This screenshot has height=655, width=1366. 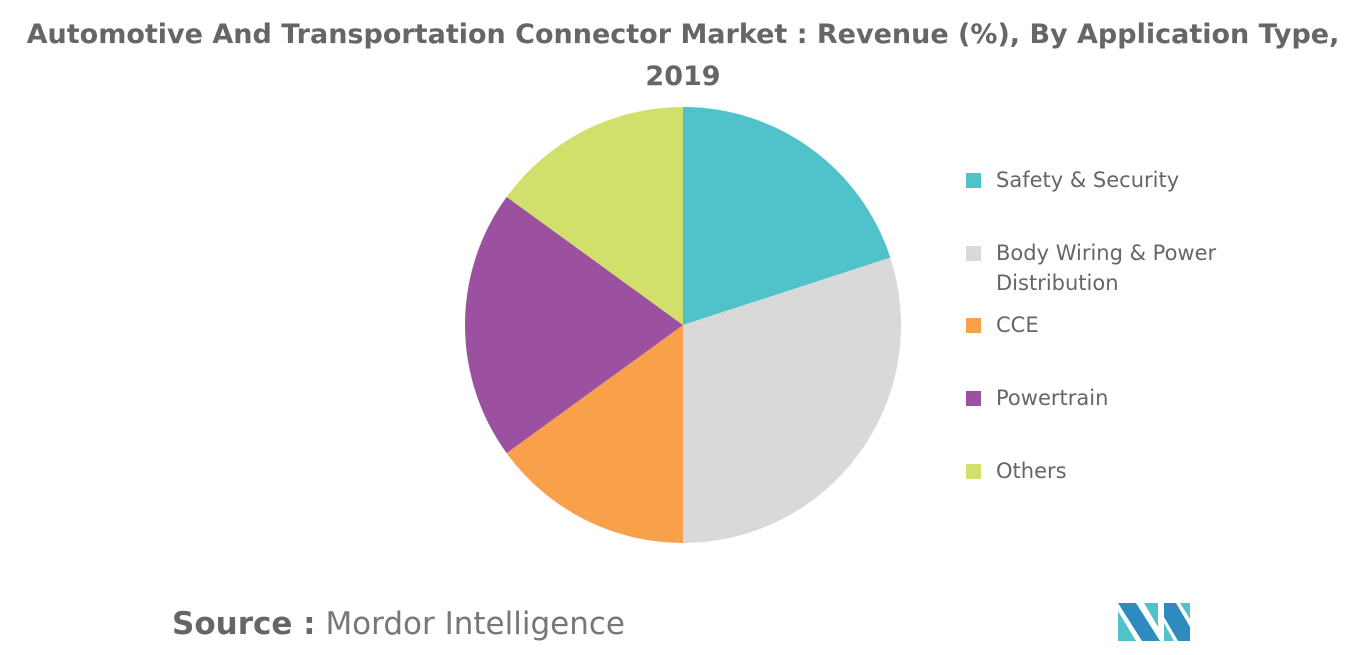 I want to click on source-note: Source : Mordor Intelligence, so click(x=398, y=624).